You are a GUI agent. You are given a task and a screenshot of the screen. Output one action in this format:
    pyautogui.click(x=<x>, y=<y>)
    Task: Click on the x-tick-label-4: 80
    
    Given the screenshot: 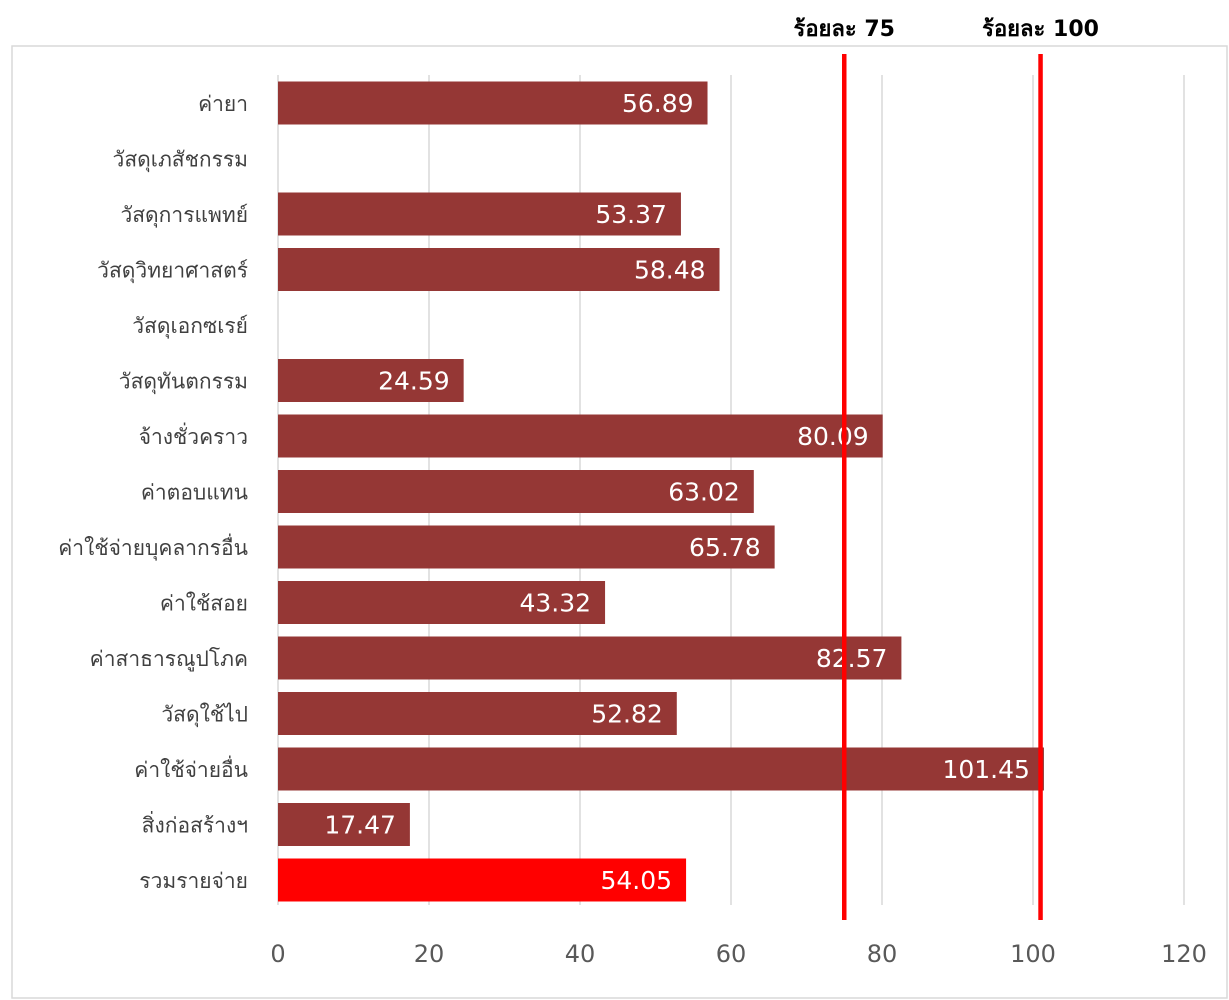 What is the action you would take?
    pyautogui.click(x=882, y=954)
    